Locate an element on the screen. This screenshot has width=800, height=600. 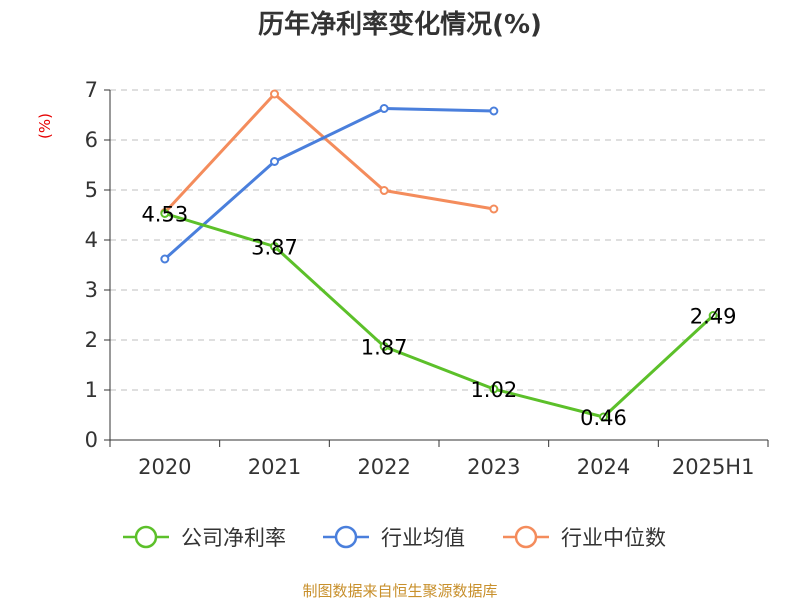
y-tick-label: 7 is located at coordinates (91, 90).